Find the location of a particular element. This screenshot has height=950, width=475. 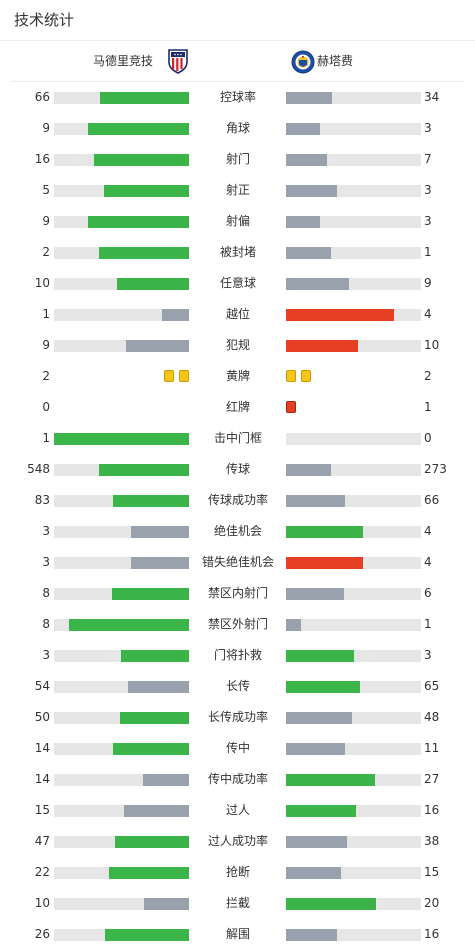

stat-label: 射正 is located at coordinates (237, 190).